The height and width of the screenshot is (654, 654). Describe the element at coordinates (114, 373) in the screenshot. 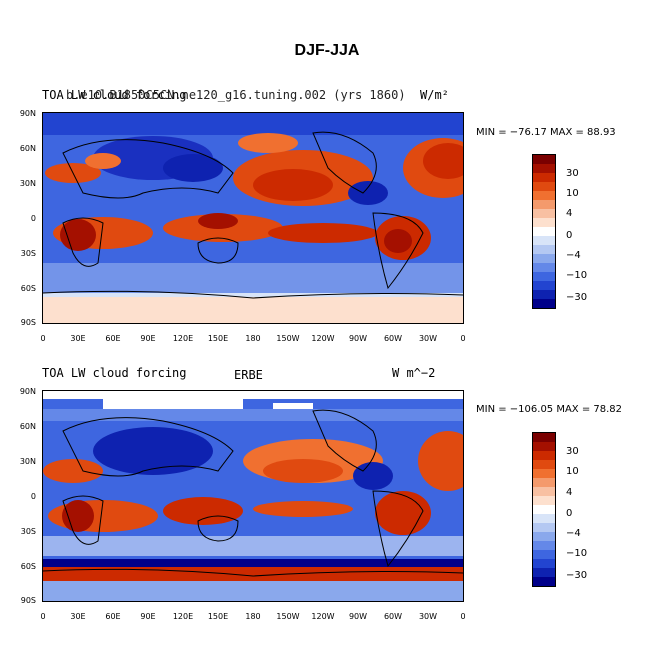

I see `panel2-left-label: TOA LW cloud forcing` at that location.